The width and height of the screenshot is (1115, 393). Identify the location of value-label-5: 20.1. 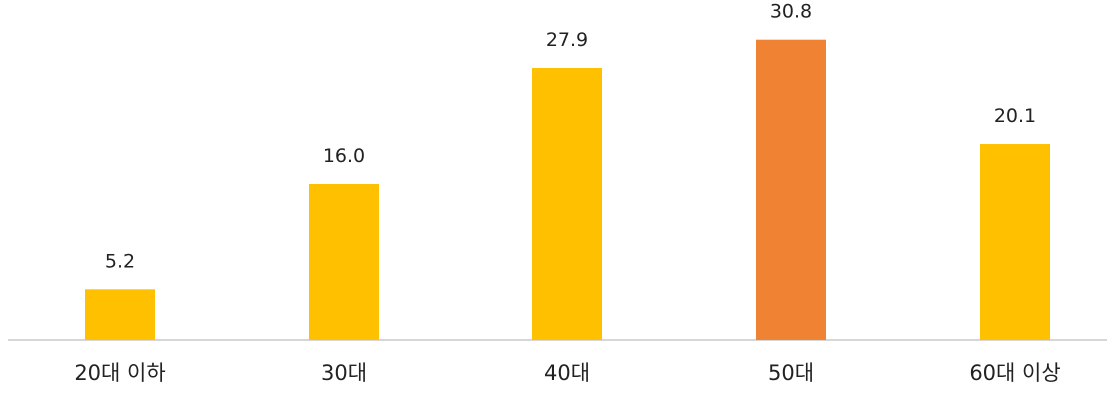
(1015, 116).